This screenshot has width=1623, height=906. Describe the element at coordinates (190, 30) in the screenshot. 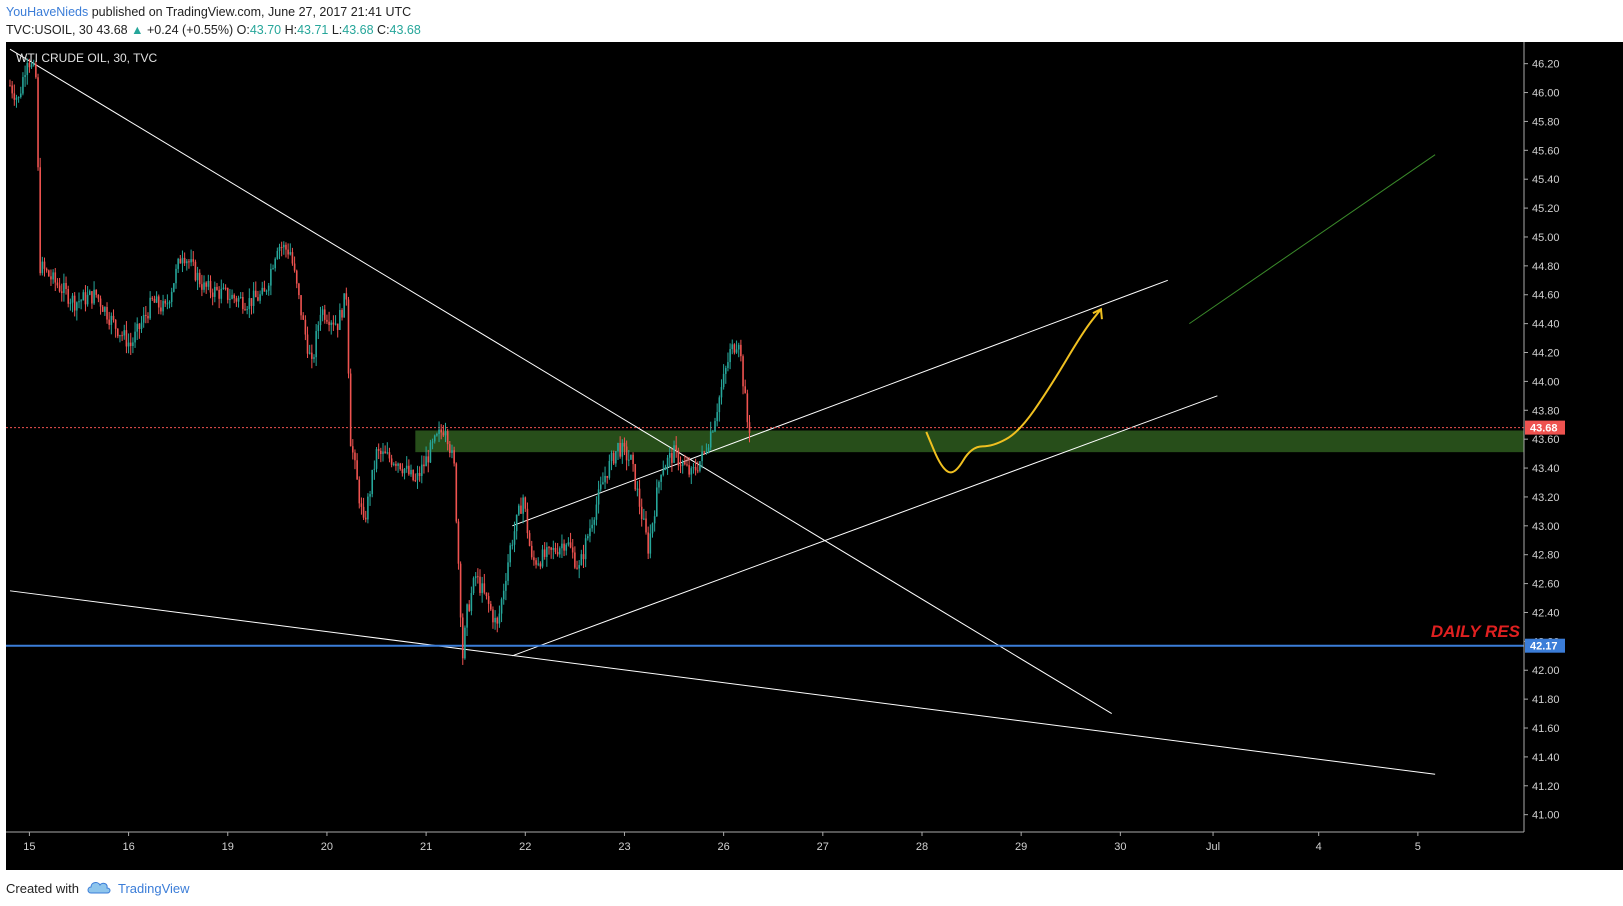

I see `price-change: +0.24 (+0.55%)` at that location.